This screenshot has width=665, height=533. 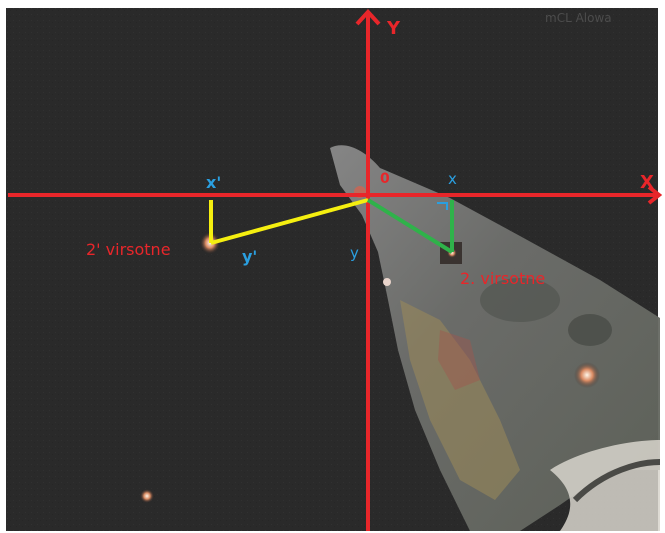 I want to click on y-label: y, so click(x=354, y=253).